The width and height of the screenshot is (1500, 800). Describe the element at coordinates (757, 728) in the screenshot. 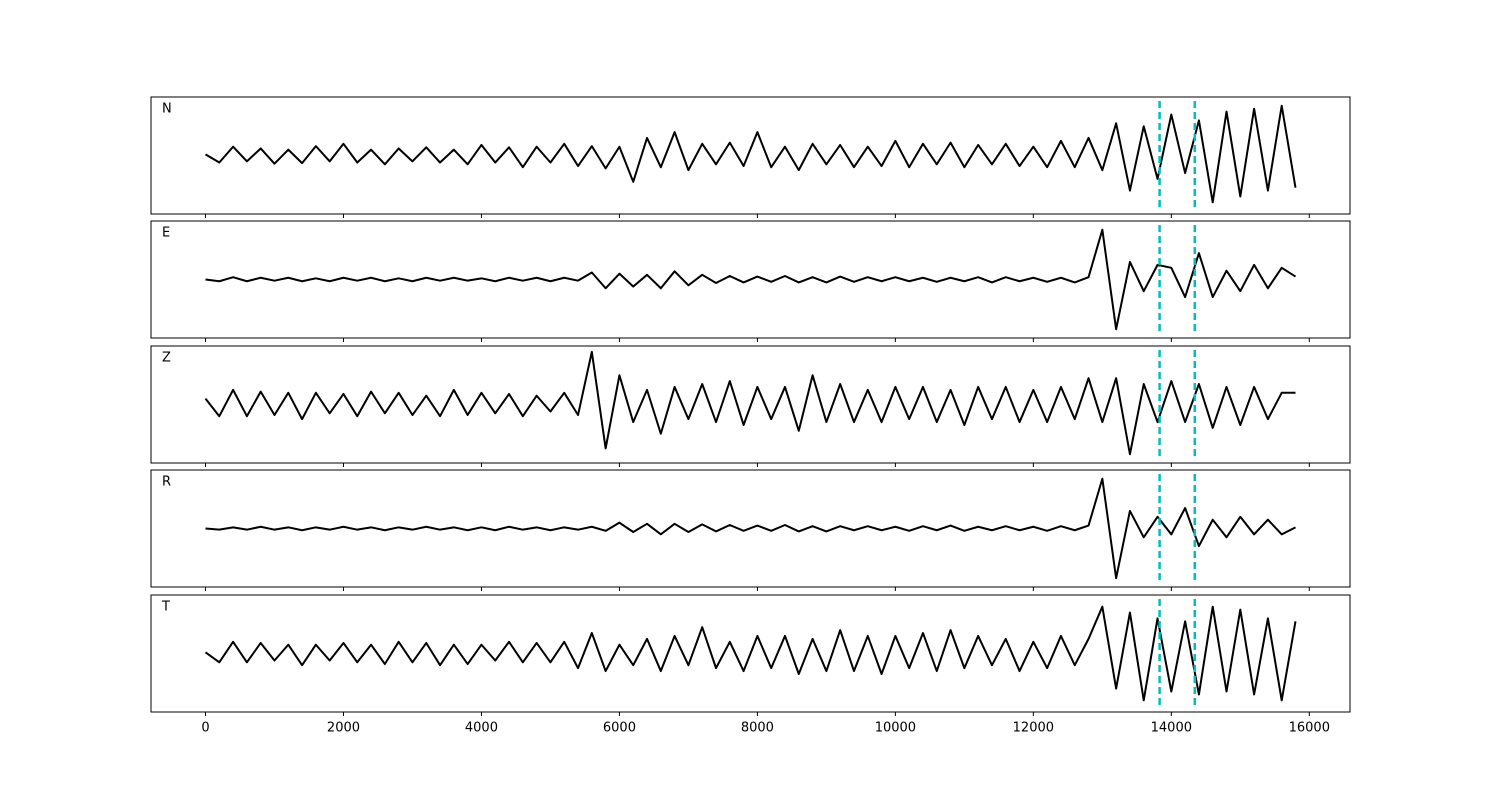

I see `x-tick-label: 8000` at that location.